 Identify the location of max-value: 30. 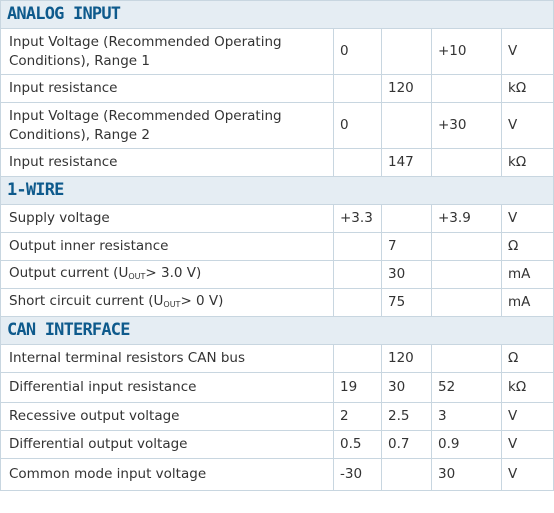
(466, 474).